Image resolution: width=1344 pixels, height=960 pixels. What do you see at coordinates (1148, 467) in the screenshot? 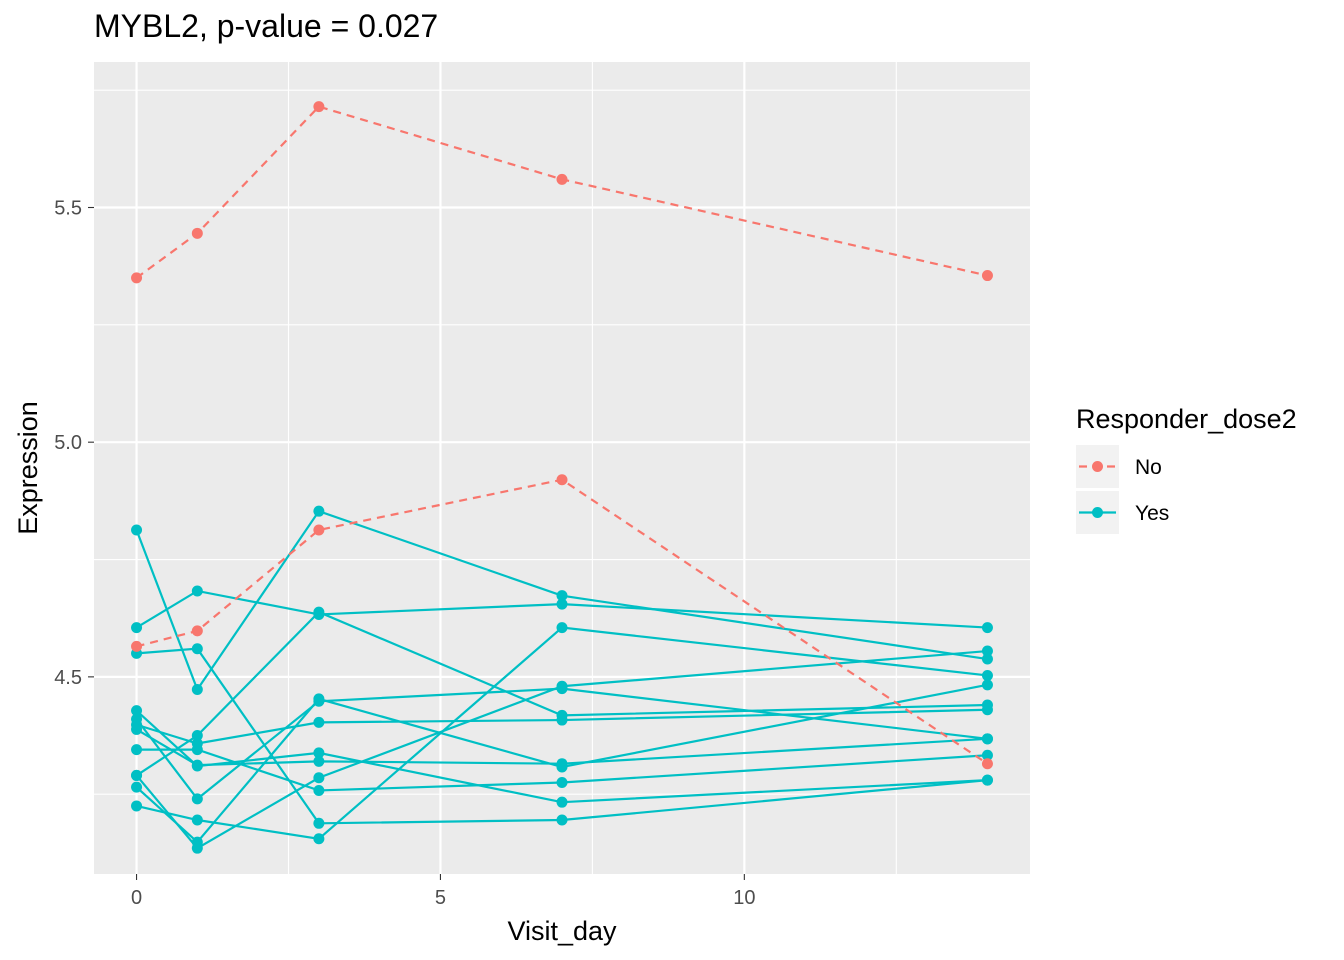
I see `legend-label: No` at bounding box center [1148, 467].